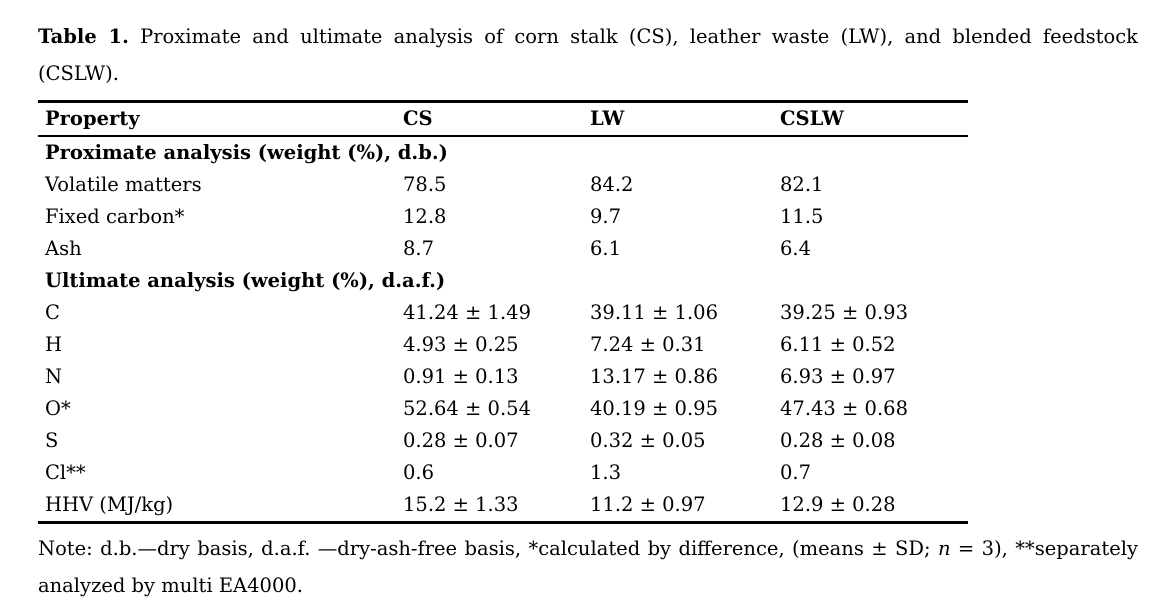 The height and width of the screenshot is (612, 1176). What do you see at coordinates (54, 376) in the screenshot?
I see `cell-property: N` at bounding box center [54, 376].